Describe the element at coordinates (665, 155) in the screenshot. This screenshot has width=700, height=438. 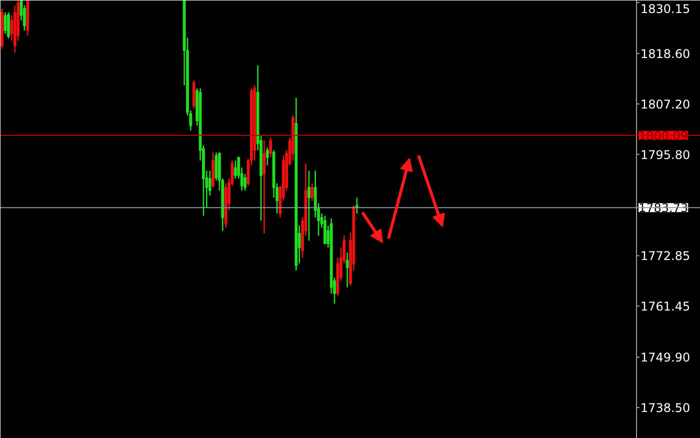
I see `y-tick-label: 1795.80` at that location.